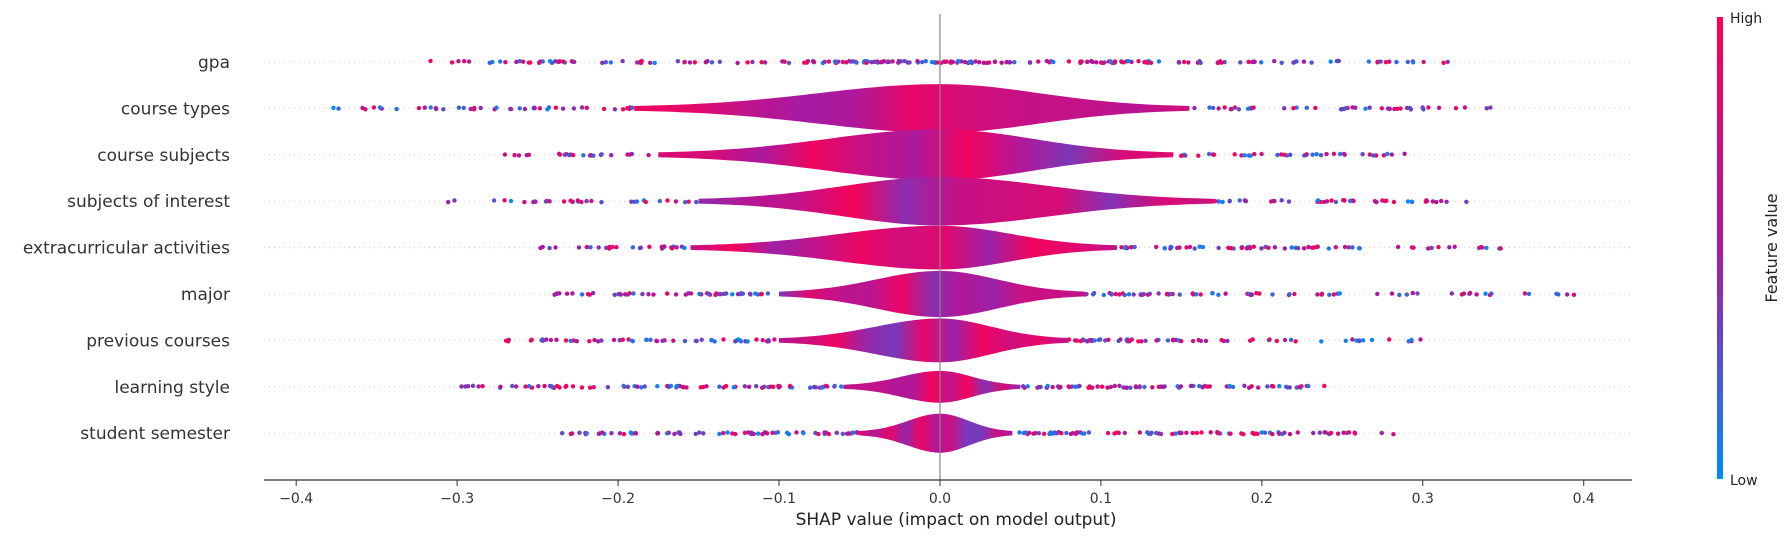  Describe the element at coordinates (155, 434) in the screenshot. I see `feature-label: student semester` at that location.